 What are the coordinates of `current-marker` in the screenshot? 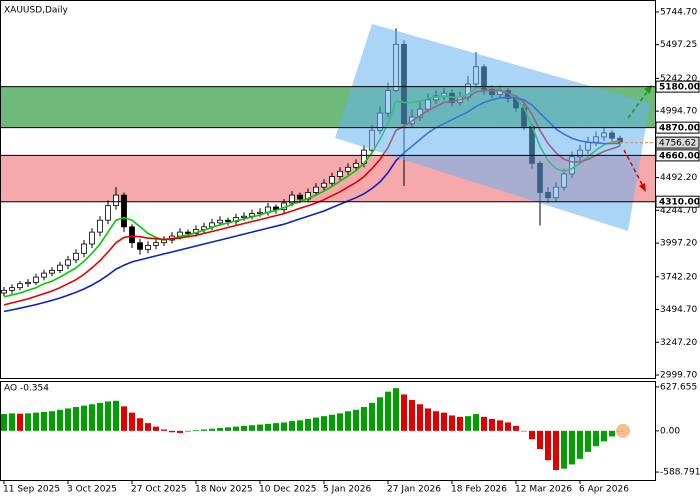 It's located at (623, 430).